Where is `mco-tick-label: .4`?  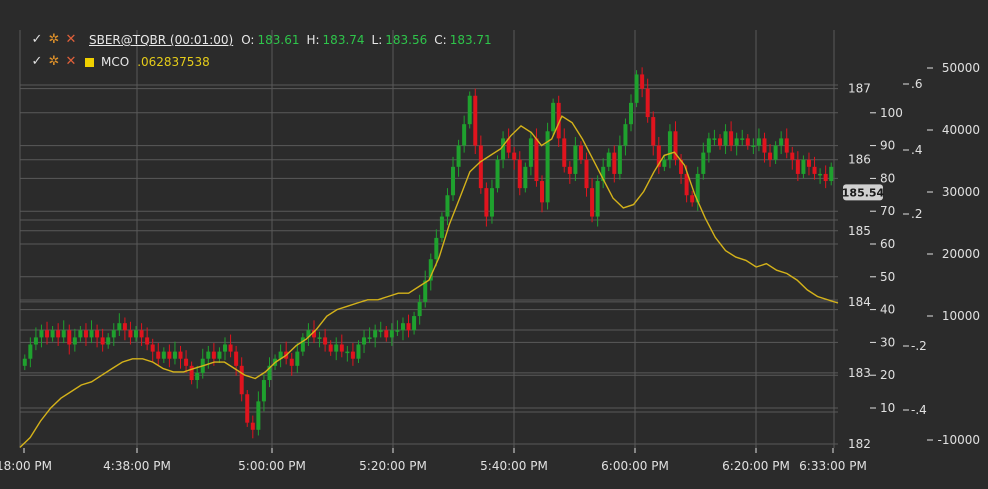 mco-tick-label: .4 is located at coordinates (916, 150).